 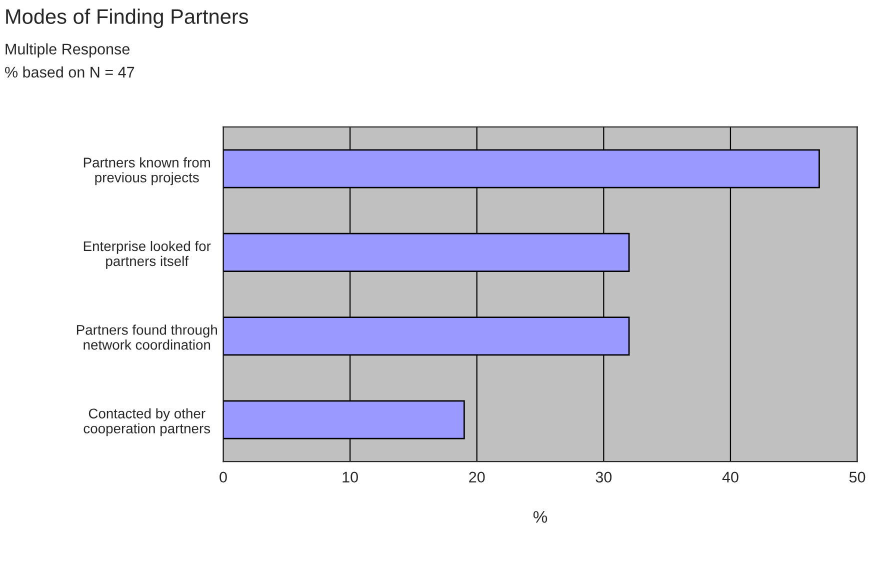 I want to click on x-tick-label: 20, so click(x=477, y=477).